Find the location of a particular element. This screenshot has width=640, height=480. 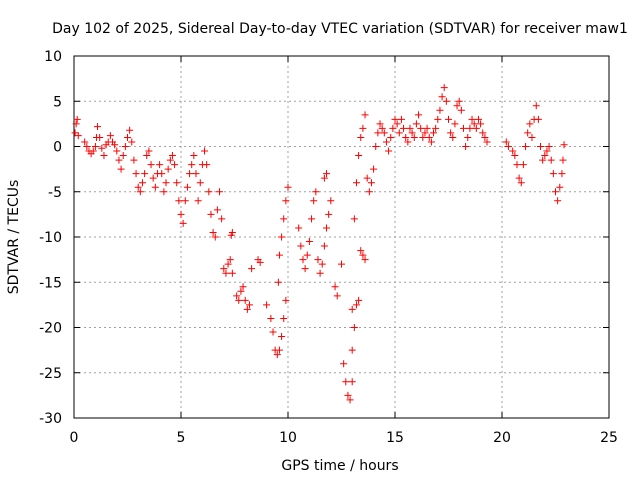

y-tick-label: 5 is located at coordinates (57, 102).